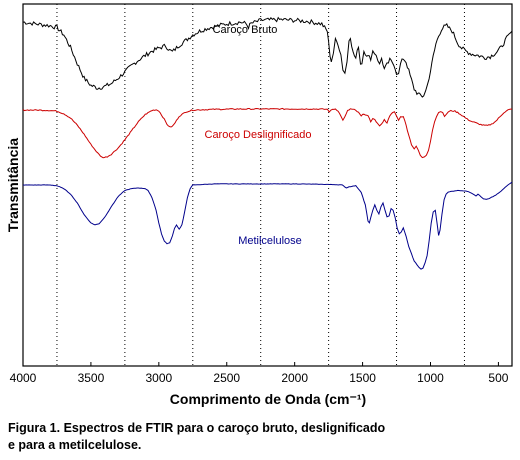 This screenshot has width=520, height=460. What do you see at coordinates (268, 399) in the screenshot?
I see `x-axis-label: Comprimento de Onda (cm⁻¹)` at bounding box center [268, 399].